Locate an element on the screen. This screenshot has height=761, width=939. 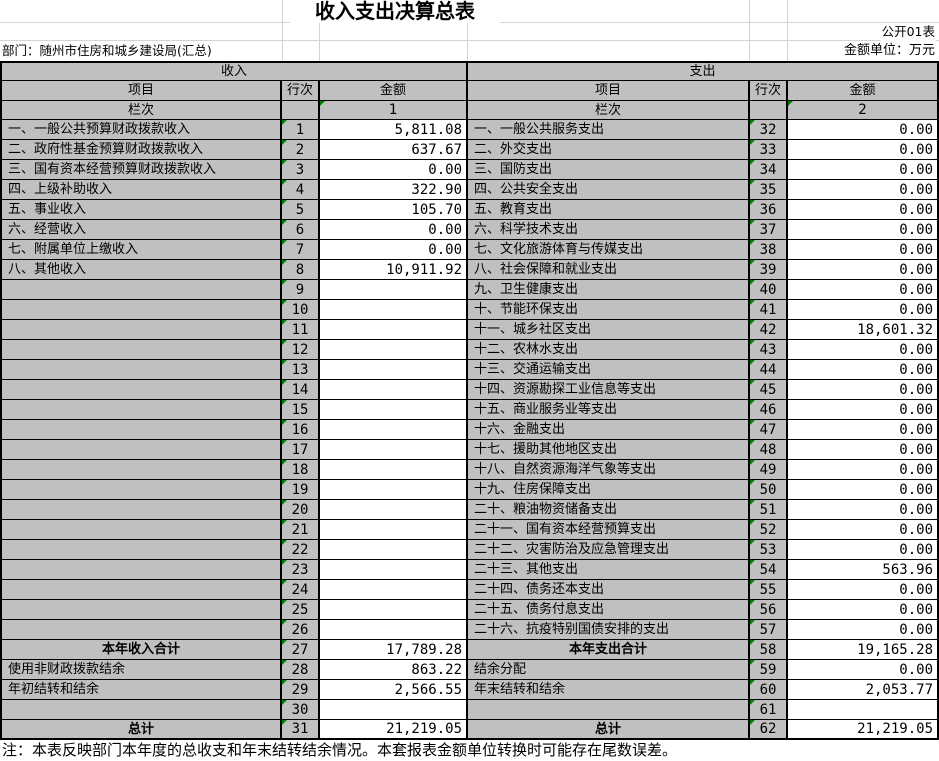
expenditure-item-cell: 九、卫生健康支出 is located at coordinates (609, 290).